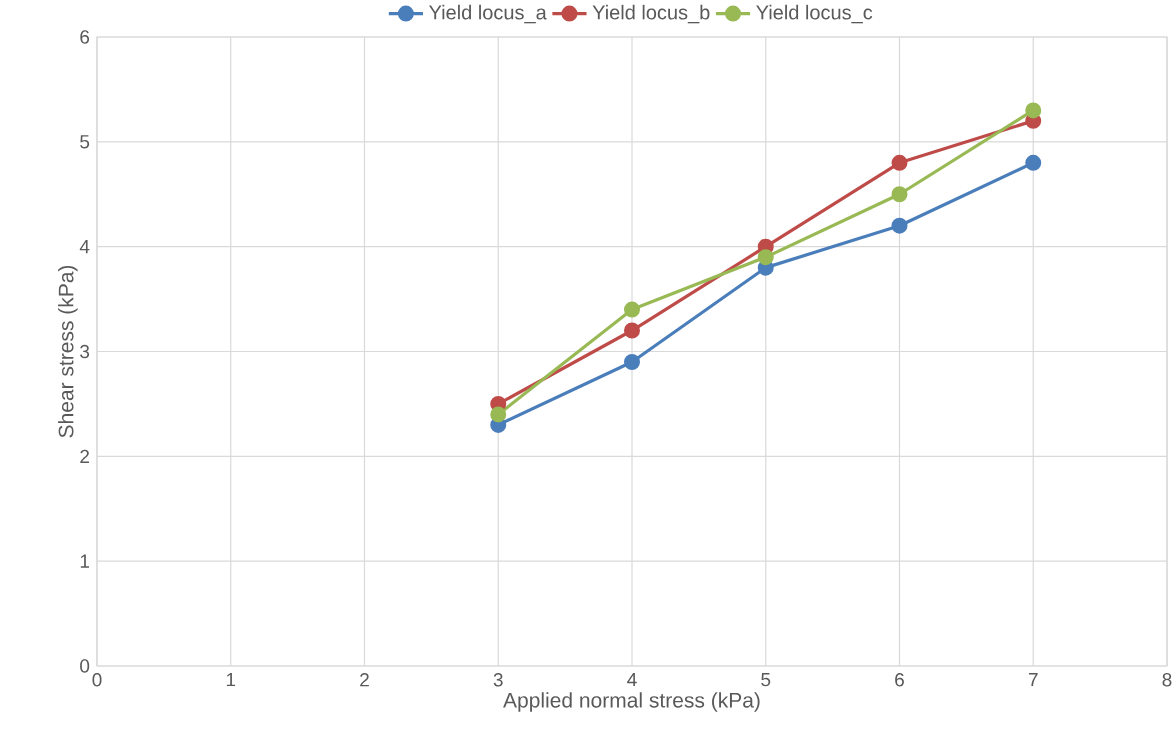 The width and height of the screenshot is (1175, 743). What do you see at coordinates (84, 247) in the screenshot?
I see `y-tick-label: 4` at bounding box center [84, 247].